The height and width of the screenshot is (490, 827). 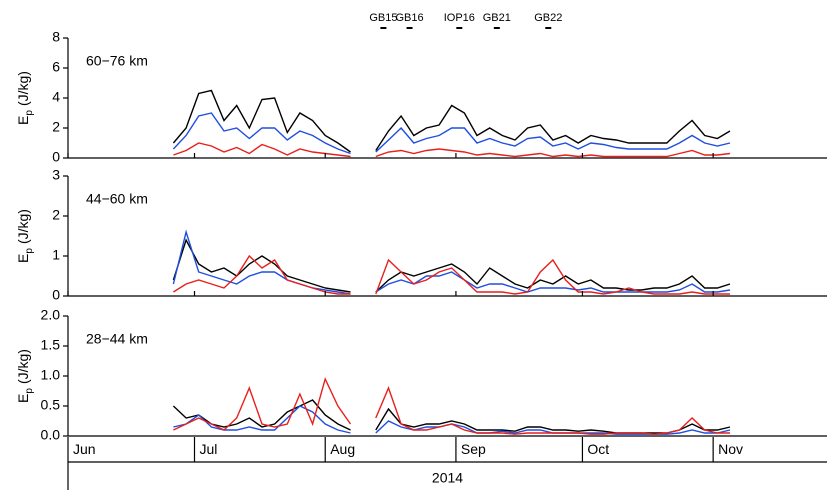 I want to click on y-tick-label: 1, so click(x=56, y=255).